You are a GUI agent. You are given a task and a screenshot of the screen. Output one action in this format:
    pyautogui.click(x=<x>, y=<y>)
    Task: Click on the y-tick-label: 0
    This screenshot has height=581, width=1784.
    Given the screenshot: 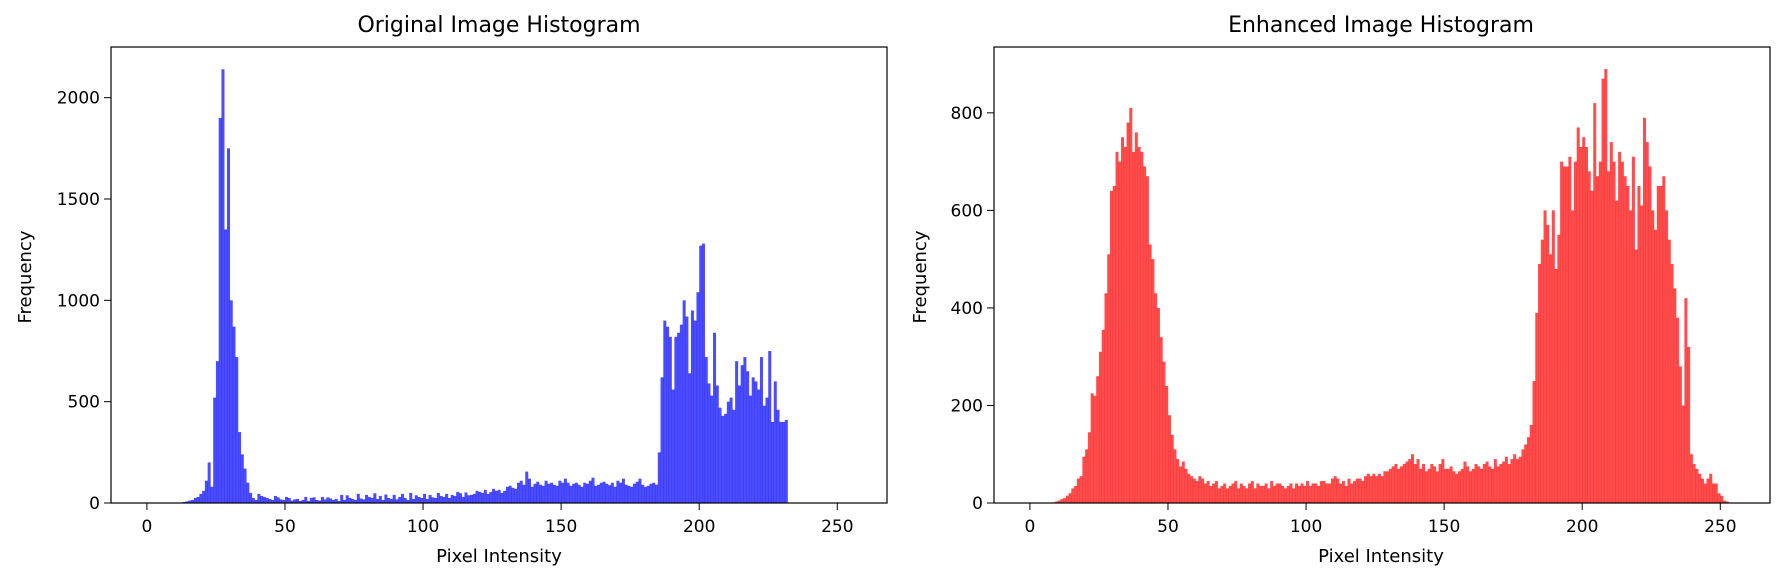 What is the action you would take?
    pyautogui.click(x=94, y=504)
    